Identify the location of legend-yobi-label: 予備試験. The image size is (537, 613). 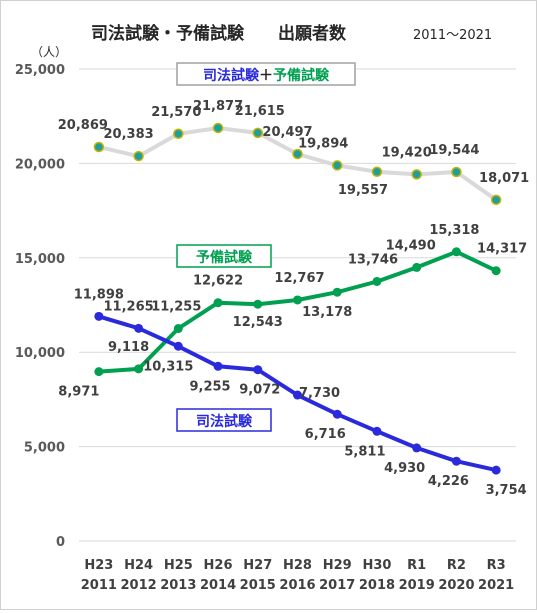
(224, 257).